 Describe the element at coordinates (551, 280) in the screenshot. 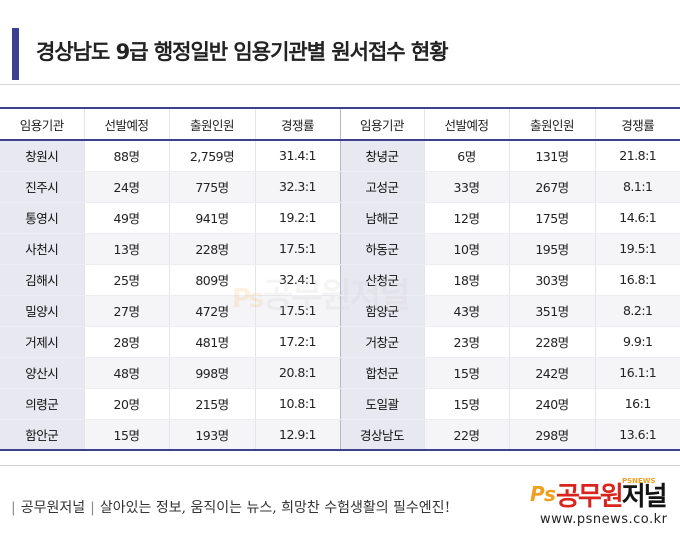

I see `value-cell: 303명` at that location.